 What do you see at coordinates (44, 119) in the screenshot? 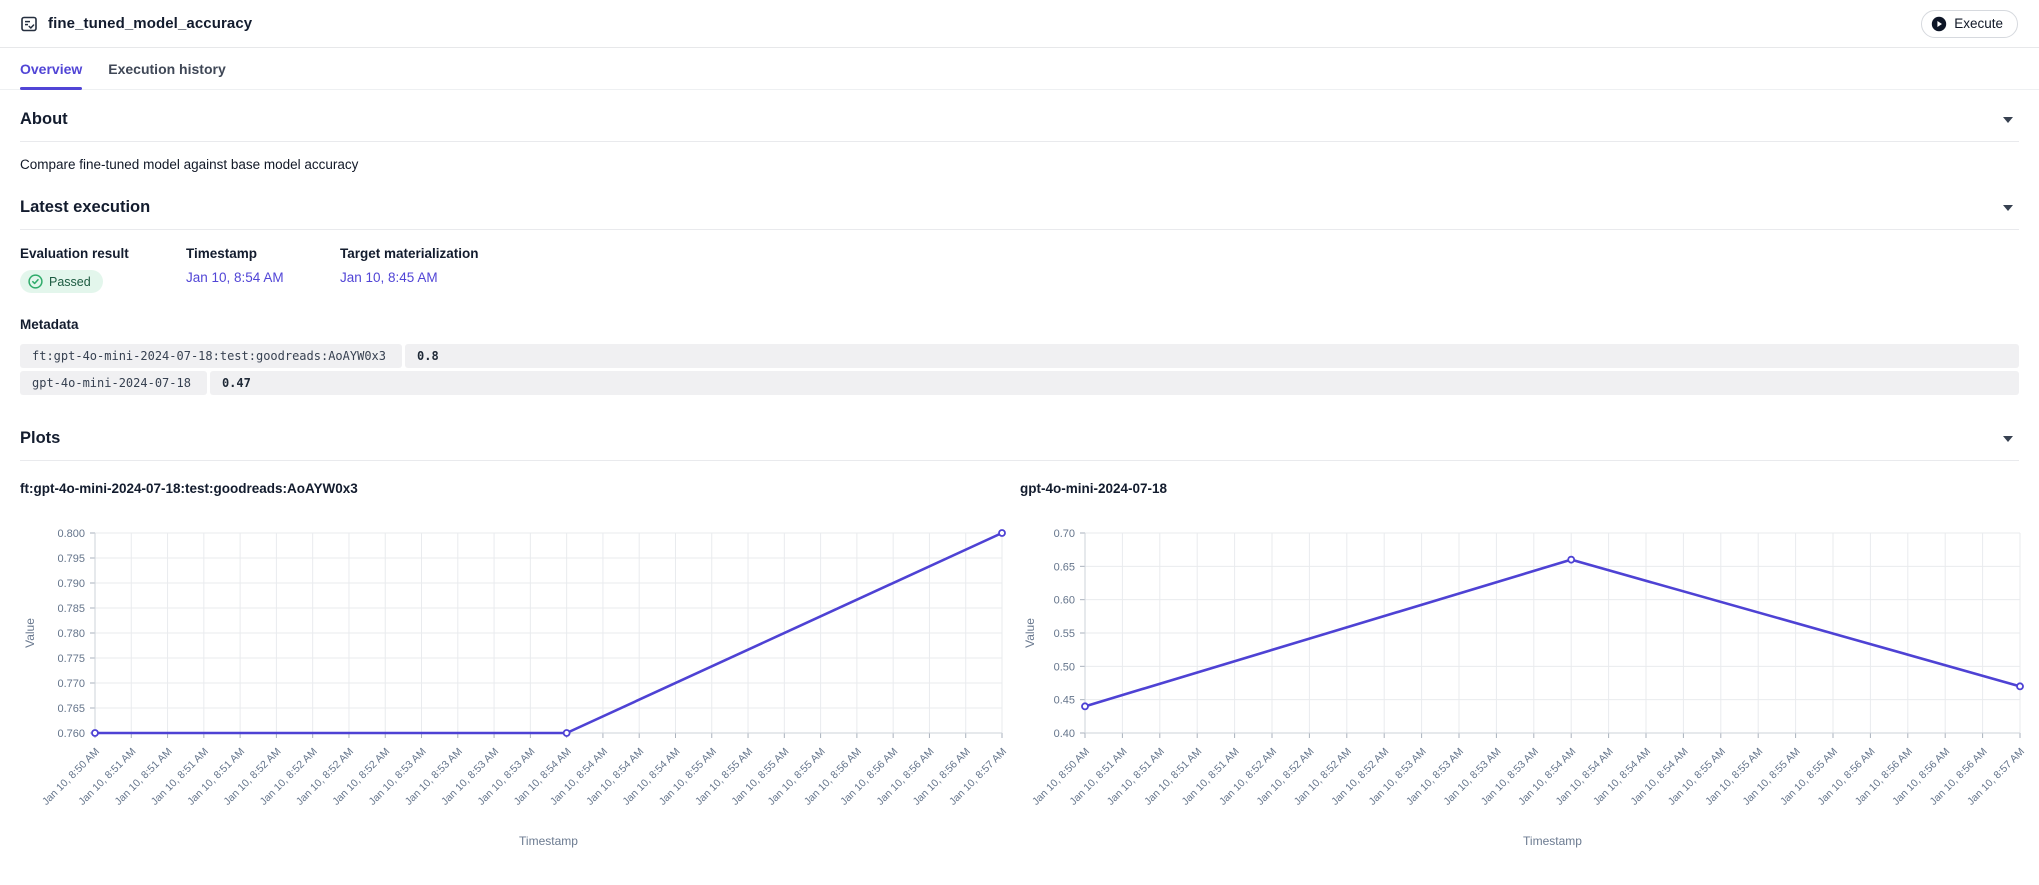
I see `about-heading: About` at bounding box center [44, 119].